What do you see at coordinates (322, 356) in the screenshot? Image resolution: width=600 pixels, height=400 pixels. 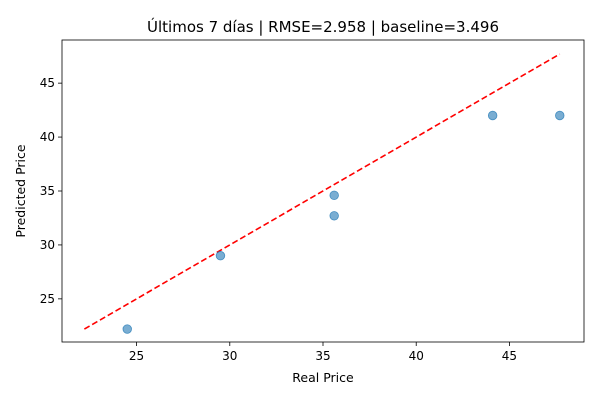 I see `x-tick-label-35: 35` at bounding box center [322, 356].